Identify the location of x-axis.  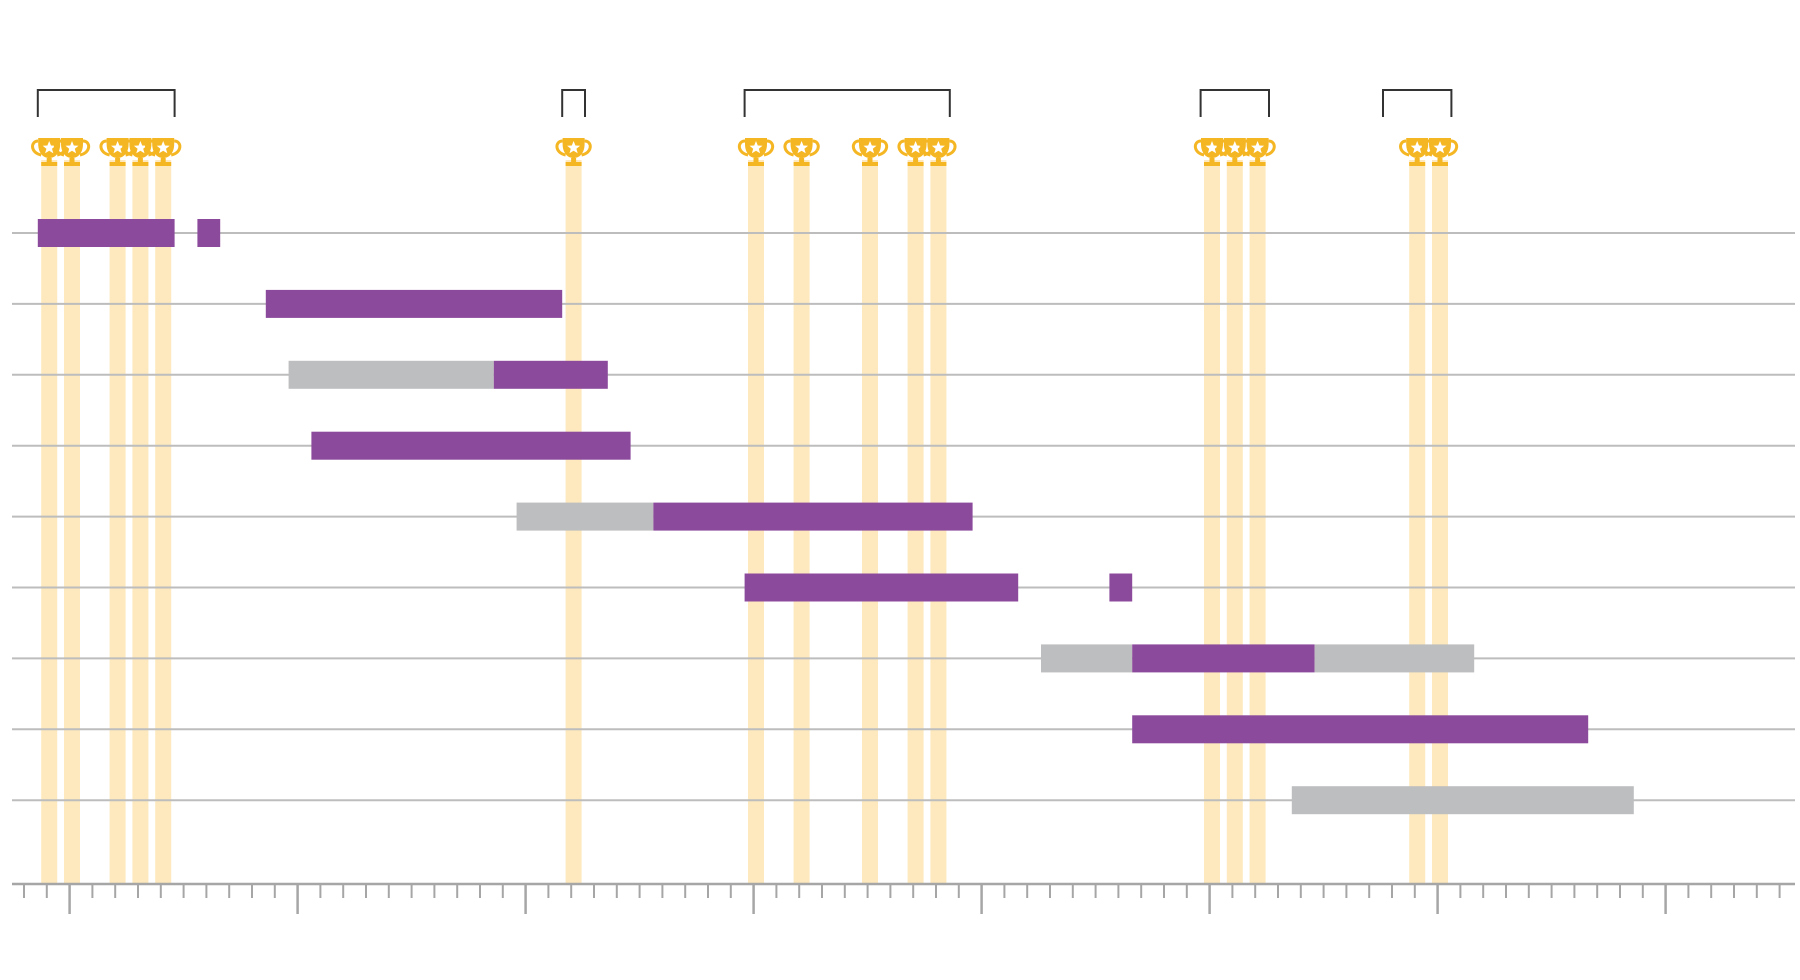
(903, 898).